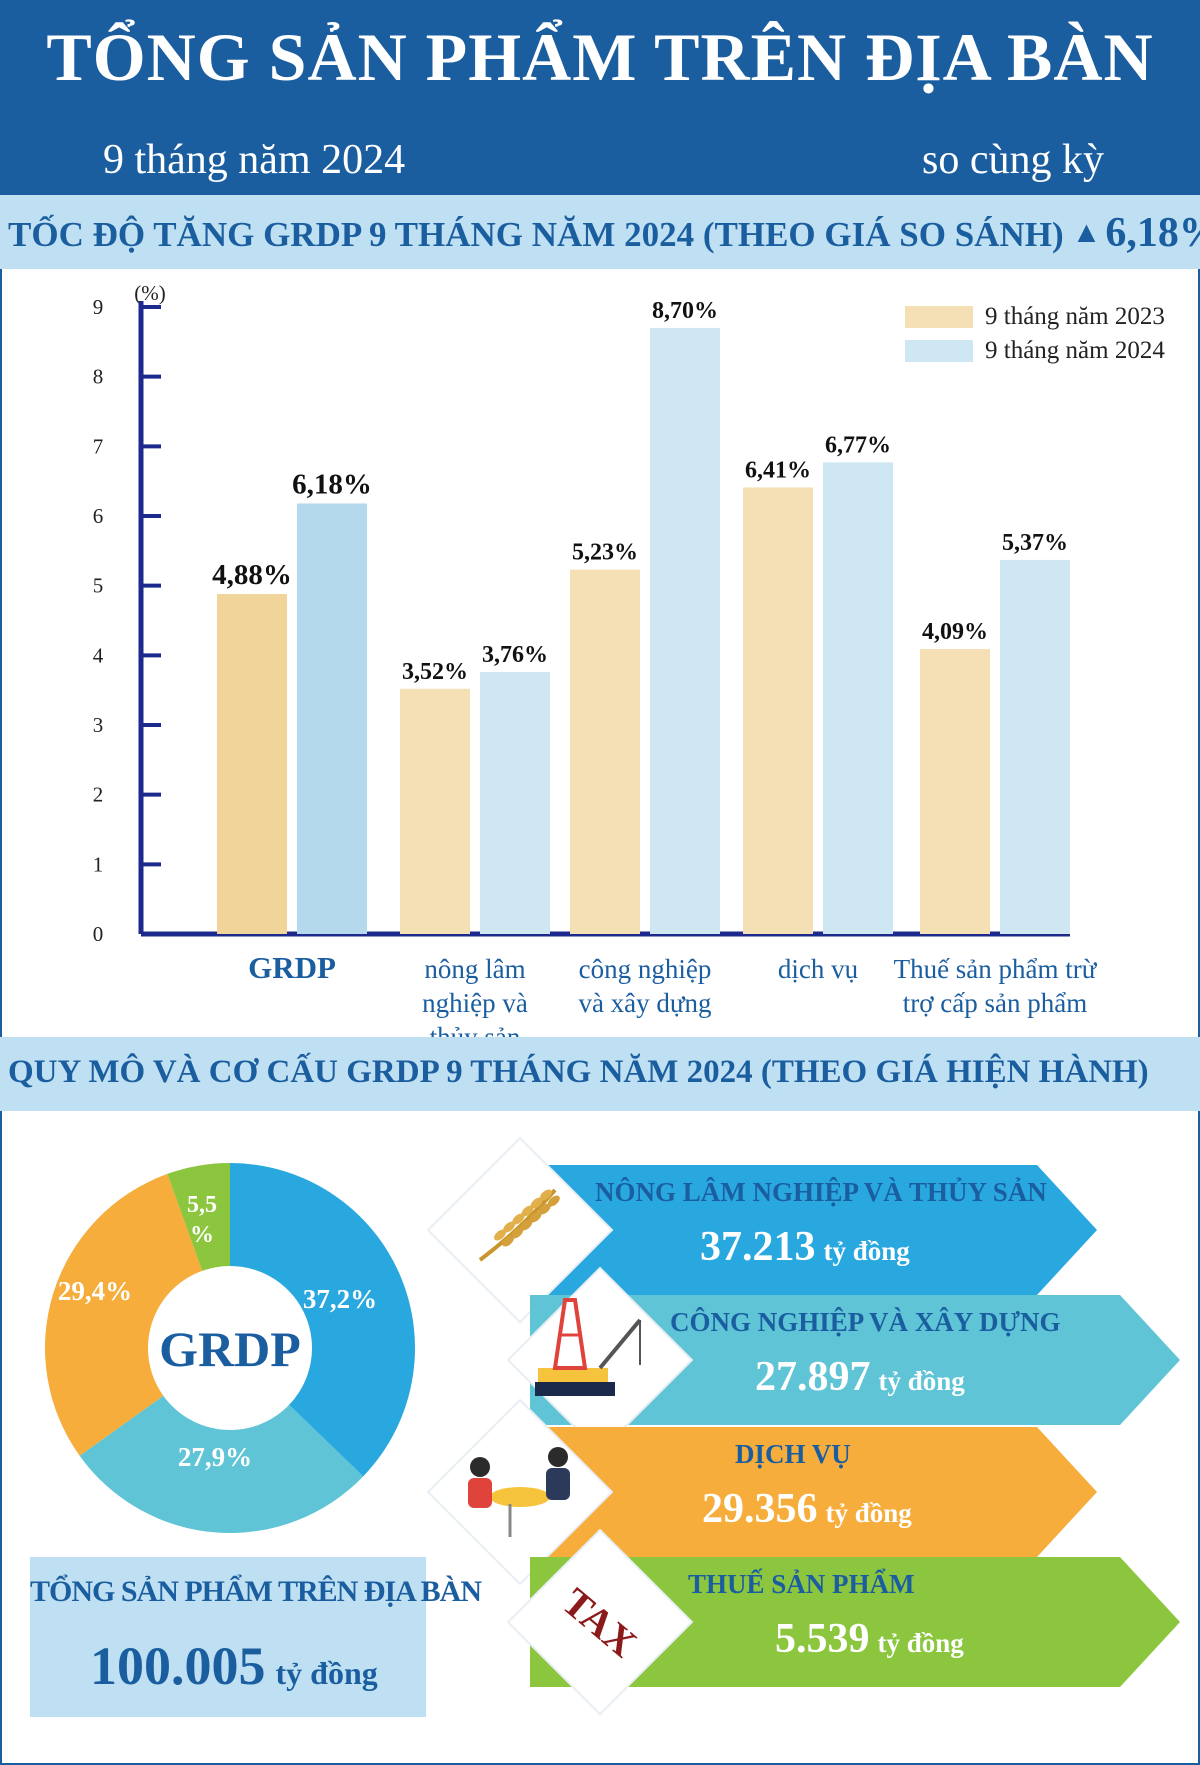 The width and height of the screenshot is (1200, 1765). Describe the element at coordinates (1075, 350) in the screenshot. I see `legend-label: 9 tháng năm 2024` at that location.